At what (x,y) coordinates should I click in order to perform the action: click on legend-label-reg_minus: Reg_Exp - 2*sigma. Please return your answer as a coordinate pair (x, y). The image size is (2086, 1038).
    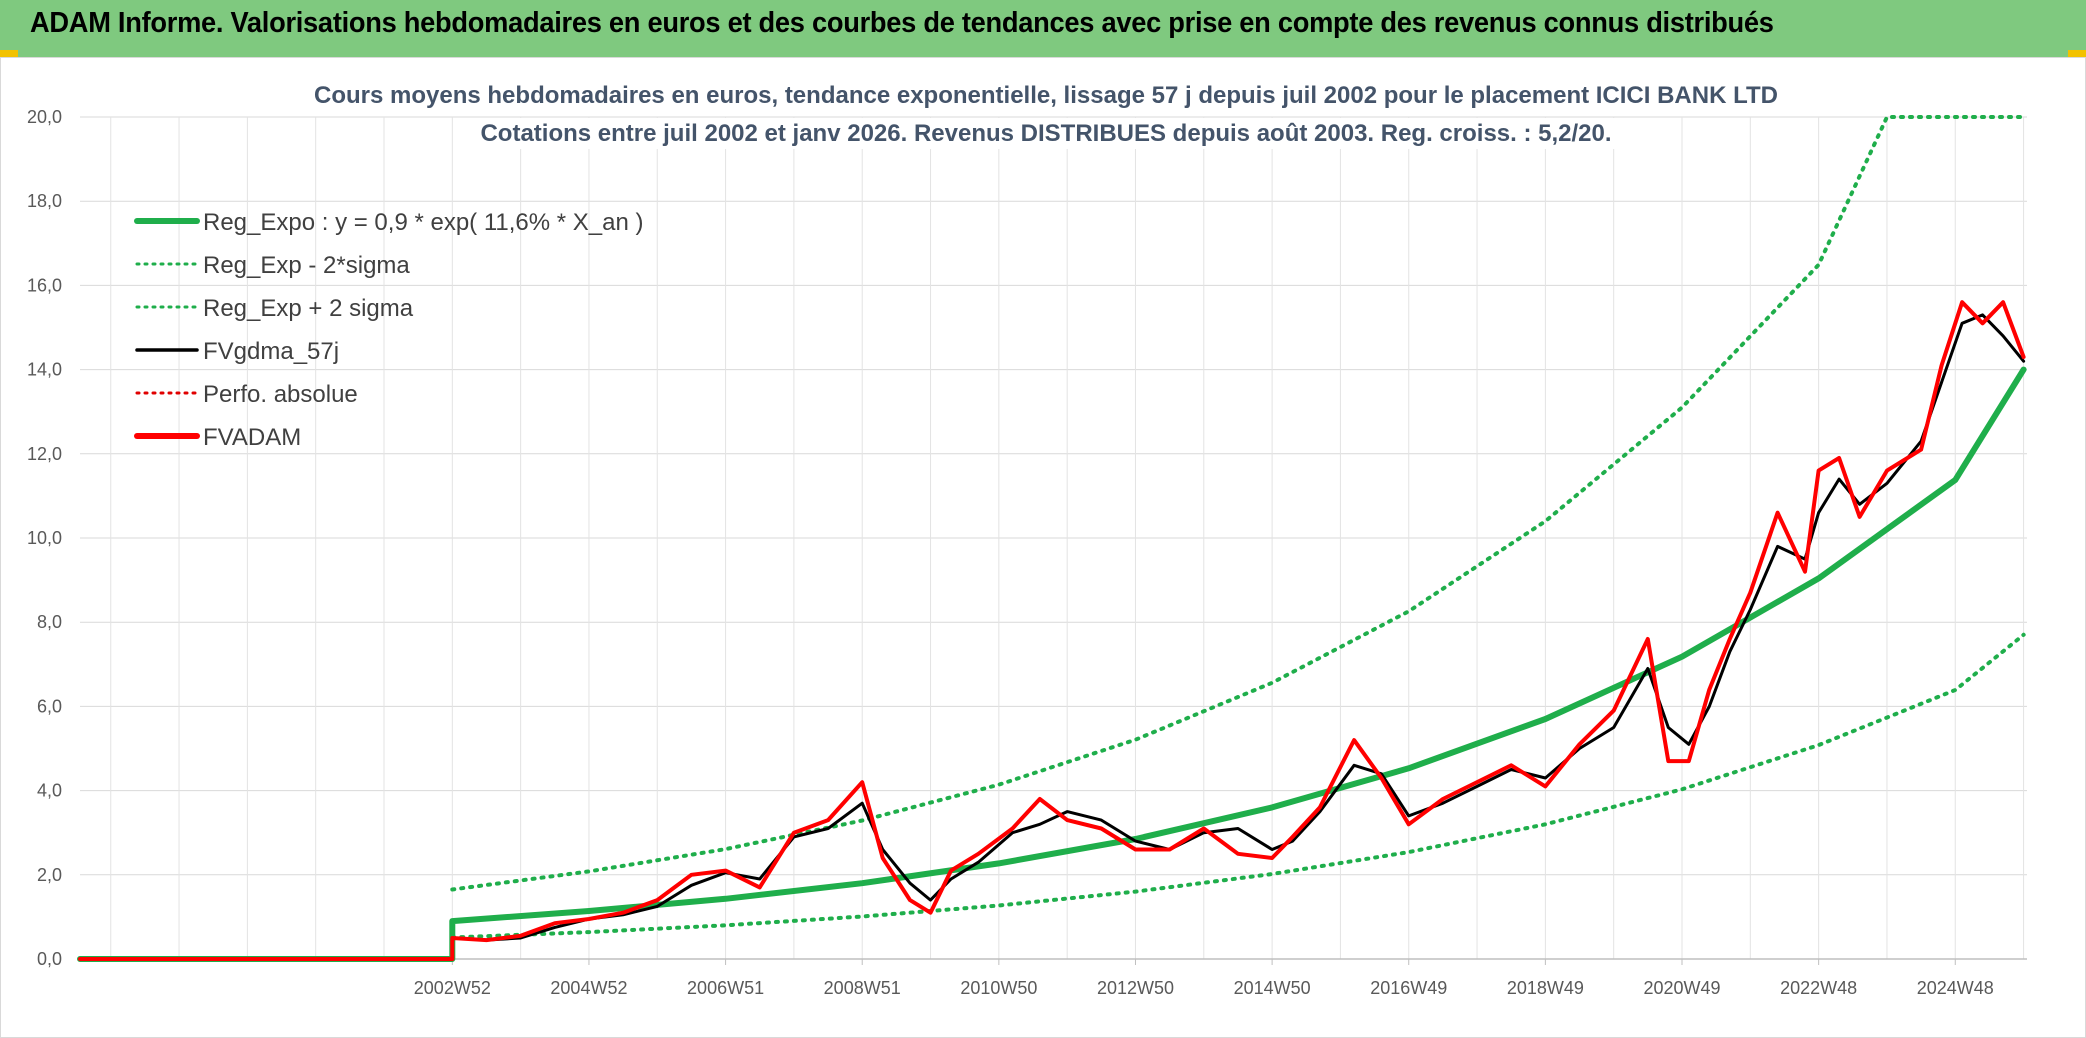
    Looking at the image, I should click on (306, 265).